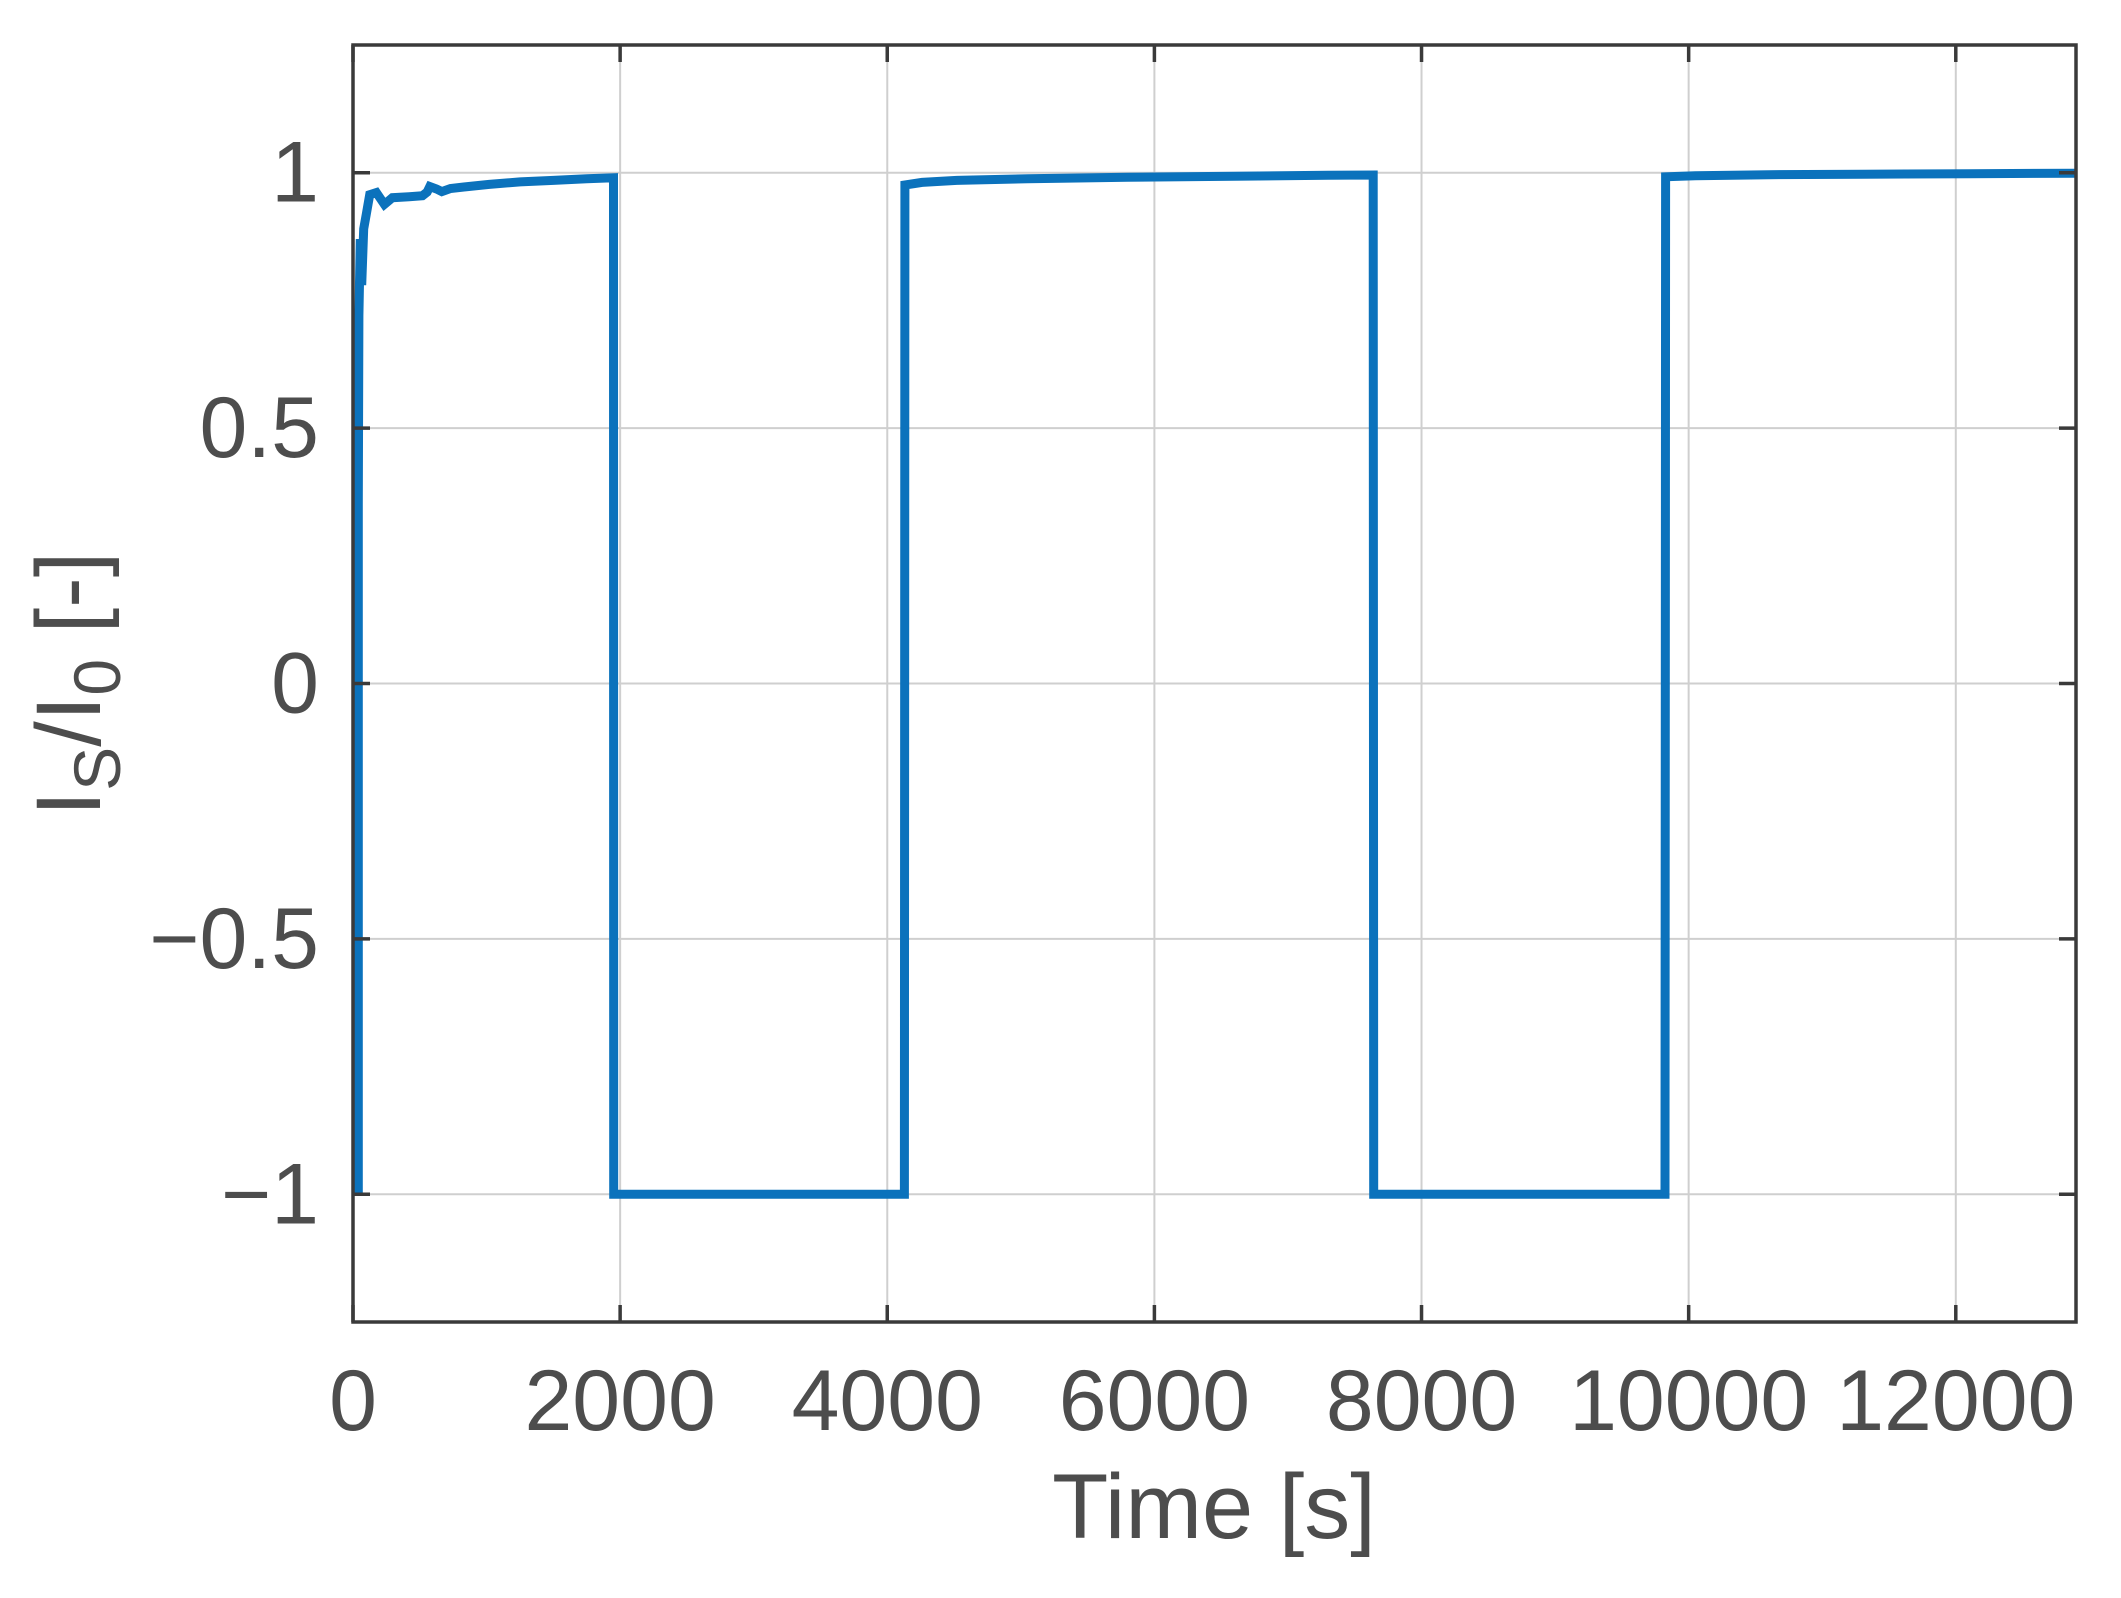 This screenshot has height=1598, width=2121. What do you see at coordinates (1955, 1401) in the screenshot?
I see `x-tick-label: 12000` at bounding box center [1955, 1401].